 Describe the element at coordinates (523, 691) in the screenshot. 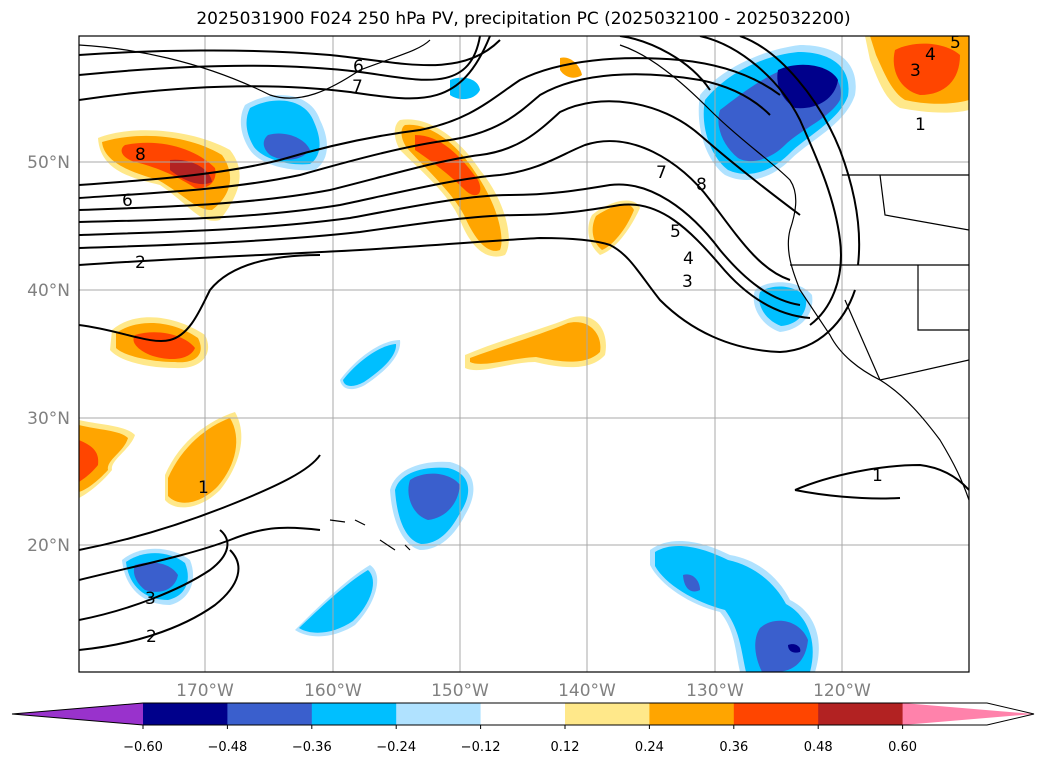

I see `lon-labels: 170°W 160°W 150°W 140°W 130°W 120°W` at that location.